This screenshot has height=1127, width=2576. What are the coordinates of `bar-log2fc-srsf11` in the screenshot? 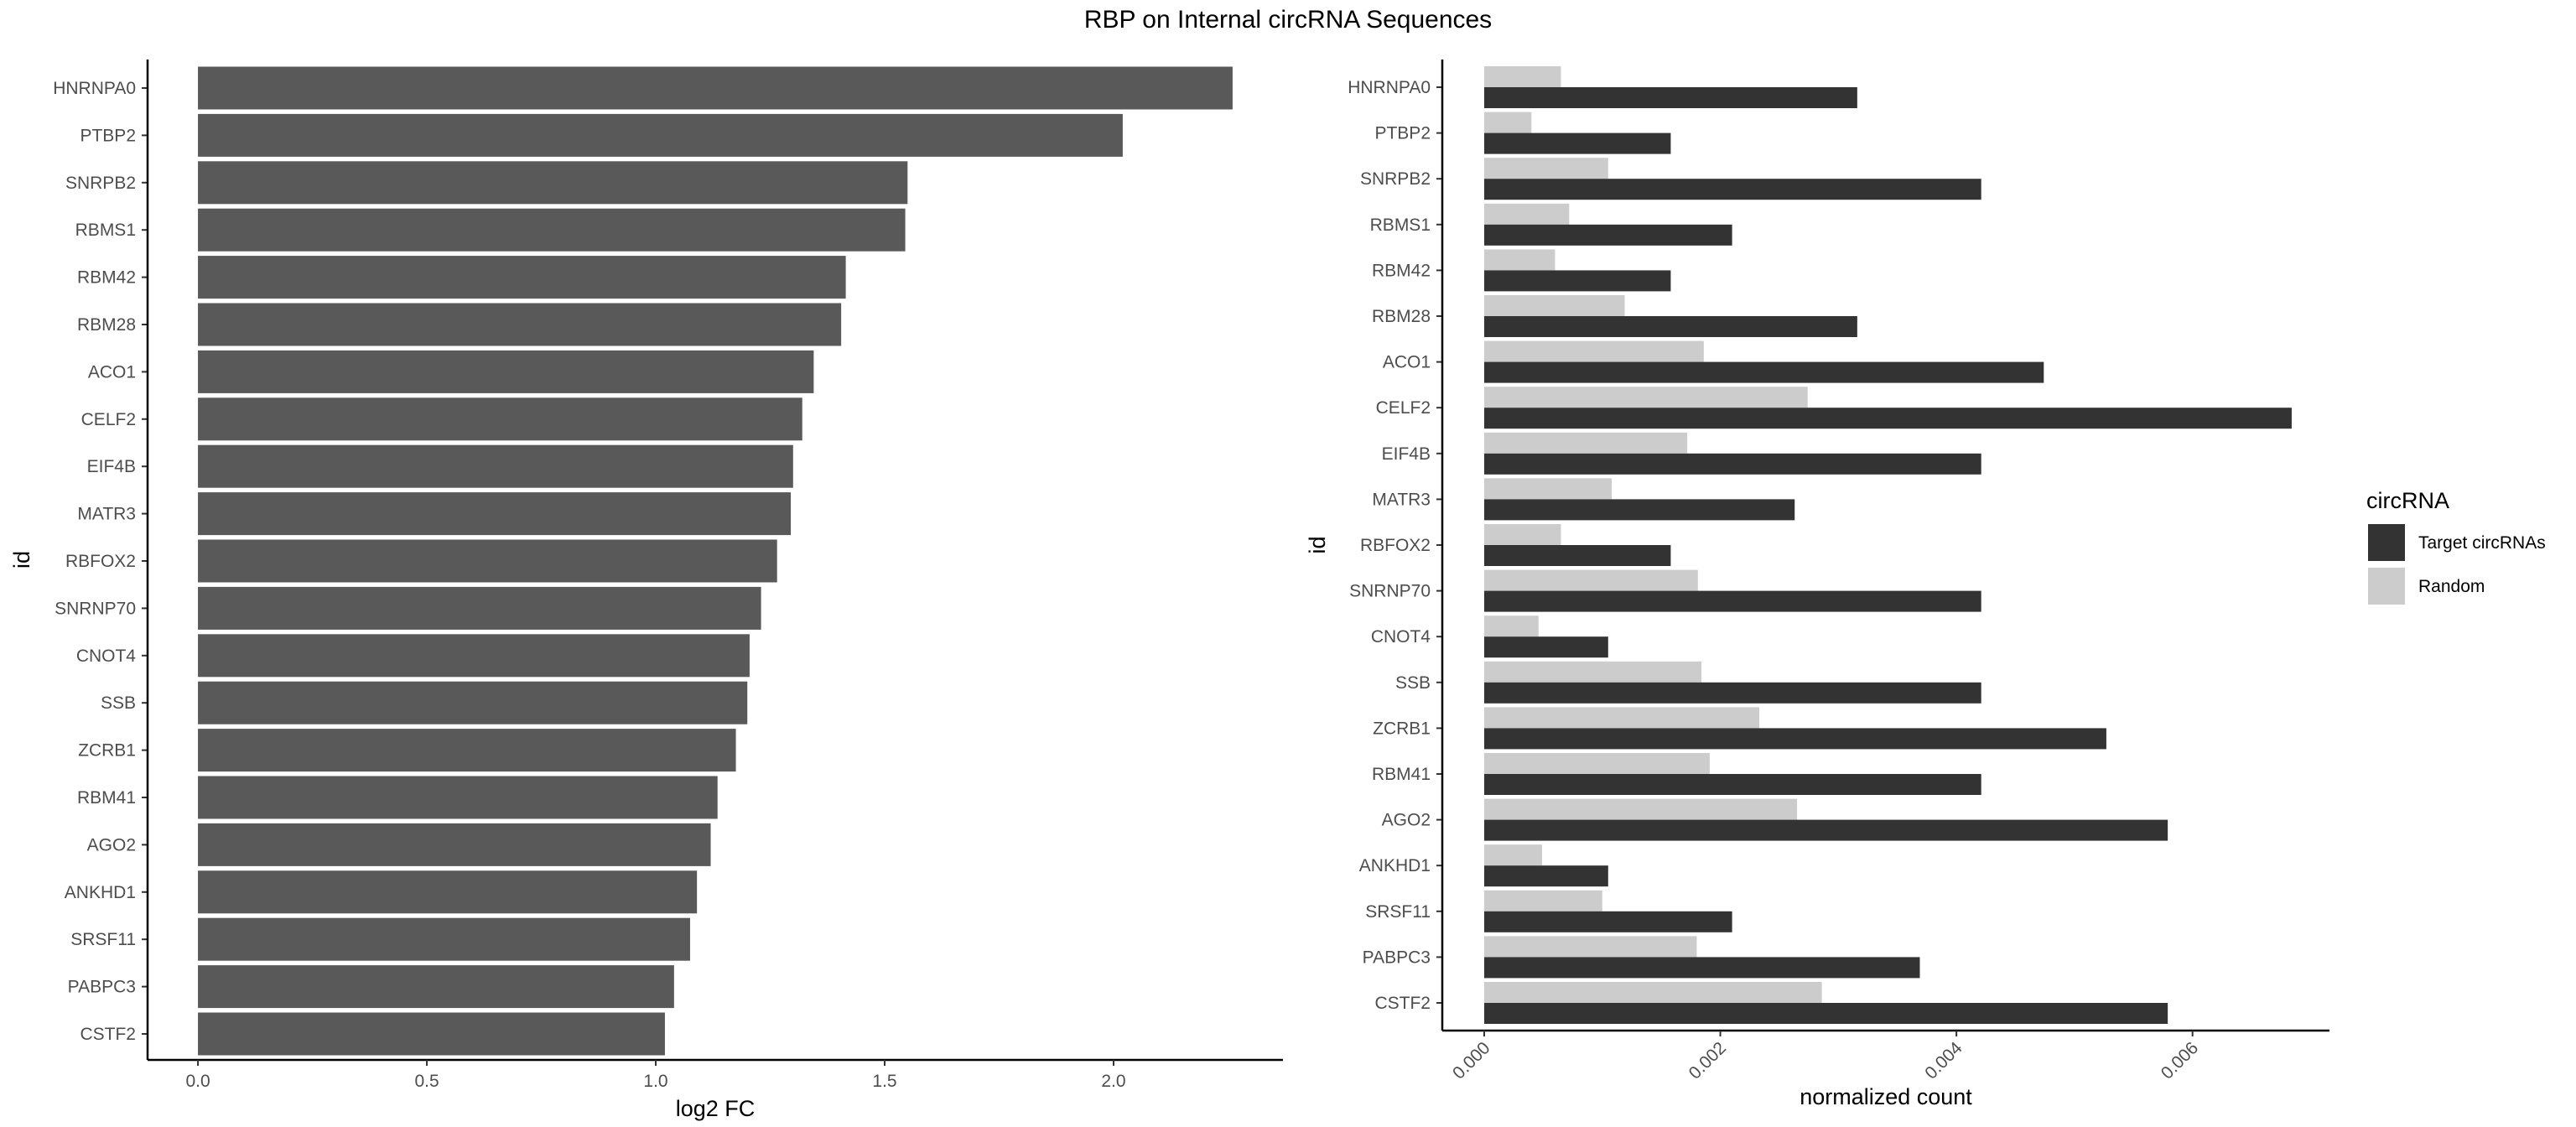 It's located at (444, 939).